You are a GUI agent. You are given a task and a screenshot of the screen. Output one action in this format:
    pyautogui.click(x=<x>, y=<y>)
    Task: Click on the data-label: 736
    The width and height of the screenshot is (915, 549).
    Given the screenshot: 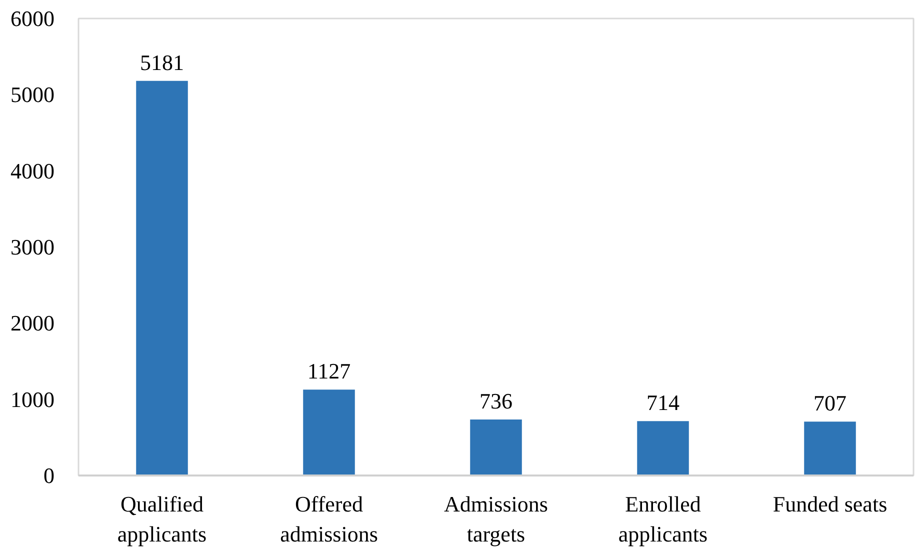 What is the action you would take?
    pyautogui.click(x=496, y=401)
    